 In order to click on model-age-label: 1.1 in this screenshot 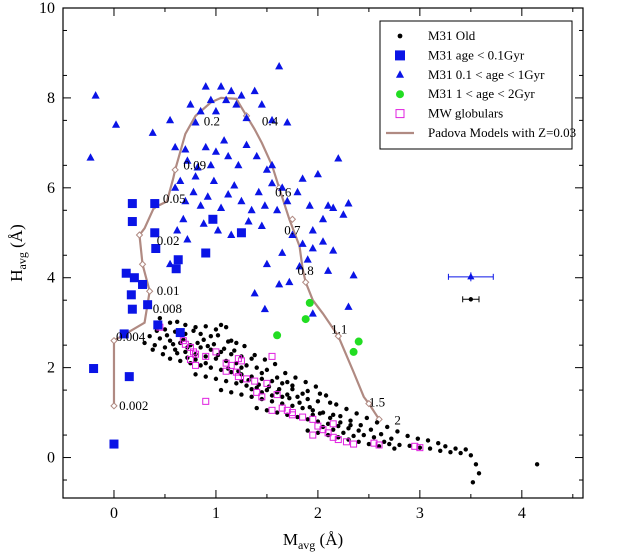, I will do `click(339, 328)`.